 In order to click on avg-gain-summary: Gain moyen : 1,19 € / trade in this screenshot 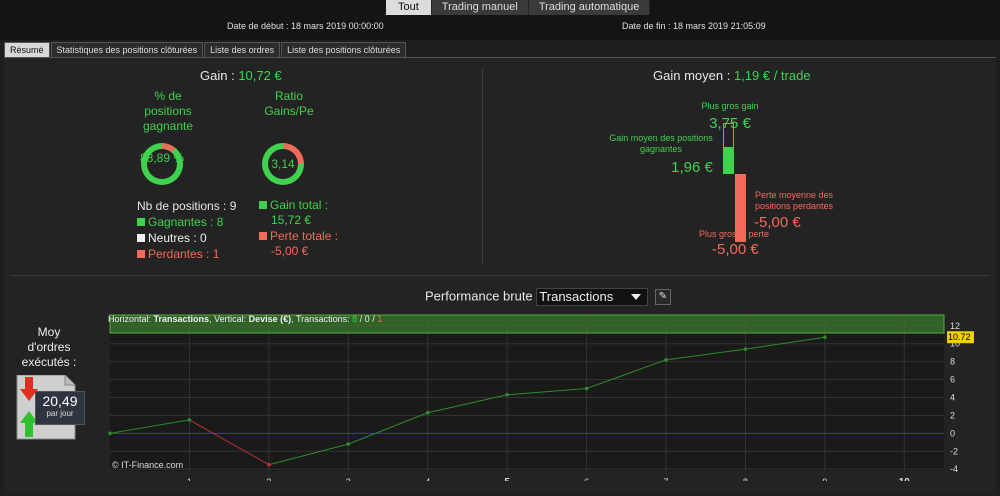, I will do `click(732, 75)`.